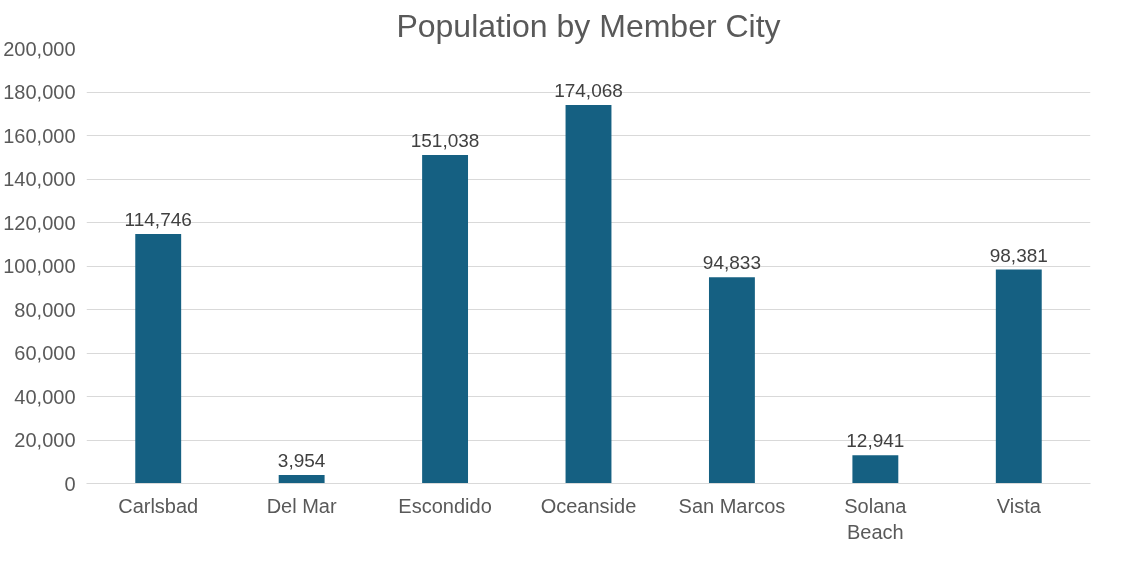 The height and width of the screenshot is (561, 1133). Describe the element at coordinates (301, 505) in the screenshot. I see `x-tick-label: Del Mar` at that location.